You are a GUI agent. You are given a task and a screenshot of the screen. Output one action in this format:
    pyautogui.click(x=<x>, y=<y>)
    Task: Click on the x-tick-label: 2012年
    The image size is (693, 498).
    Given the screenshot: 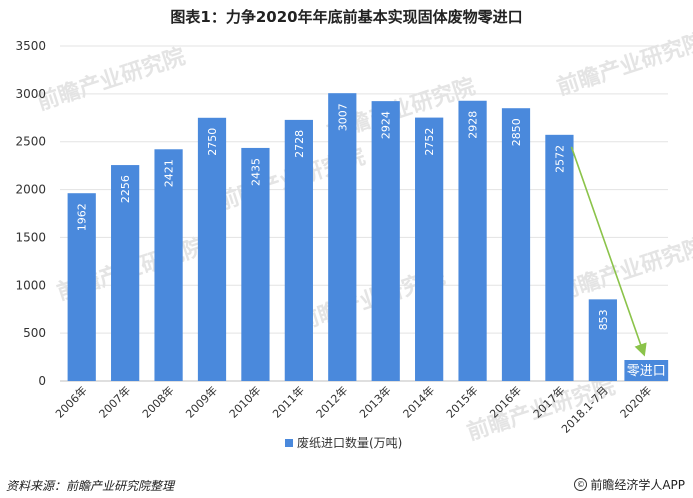 What is the action you would take?
    pyautogui.click(x=331, y=401)
    